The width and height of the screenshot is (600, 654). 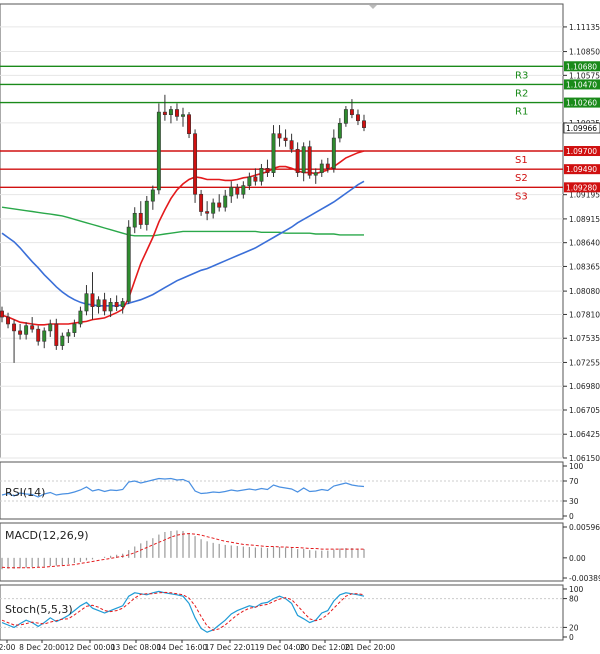 What do you see at coordinates (183, 611) in the screenshot?
I see `stoch-signal-line` at bounding box center [183, 611].